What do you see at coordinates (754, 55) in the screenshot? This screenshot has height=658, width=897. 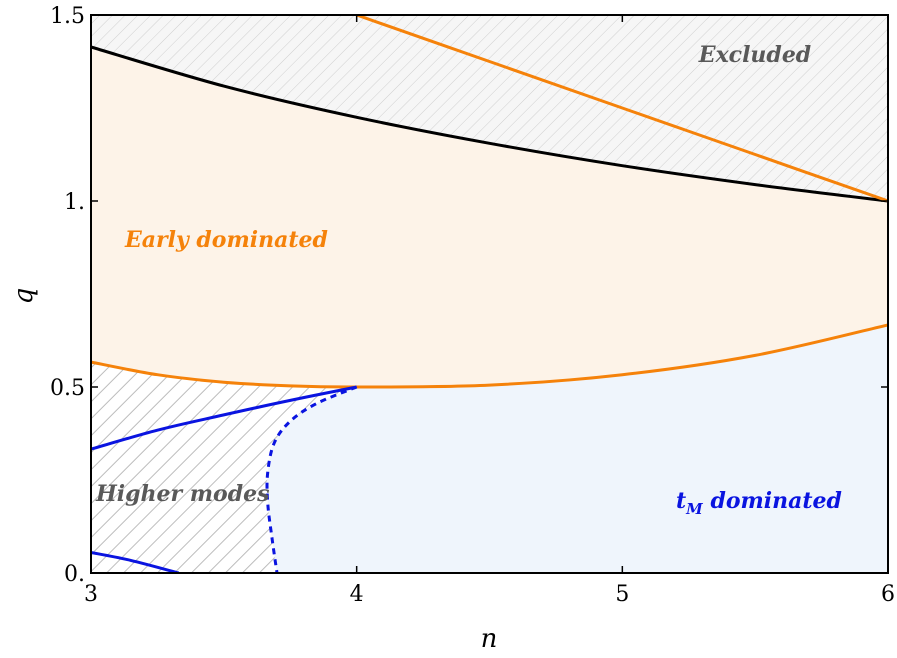 I see `excluded-label: Excluded` at bounding box center [754, 55].